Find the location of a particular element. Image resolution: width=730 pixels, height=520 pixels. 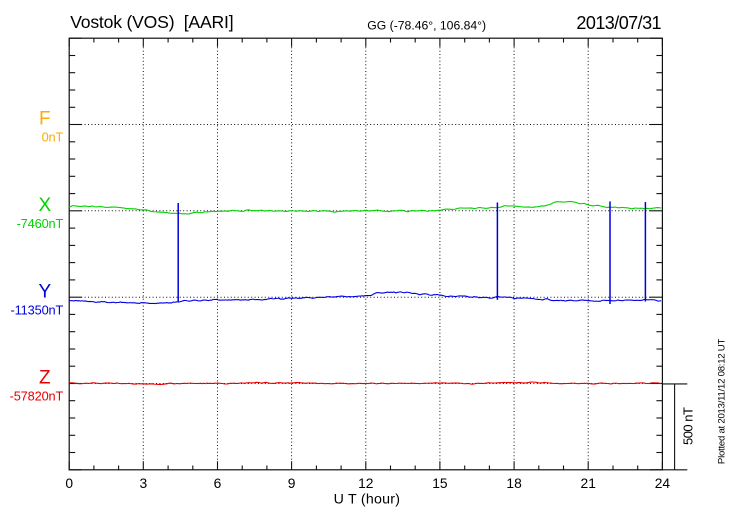

svg-text: 15 is located at coordinates (440, 483).